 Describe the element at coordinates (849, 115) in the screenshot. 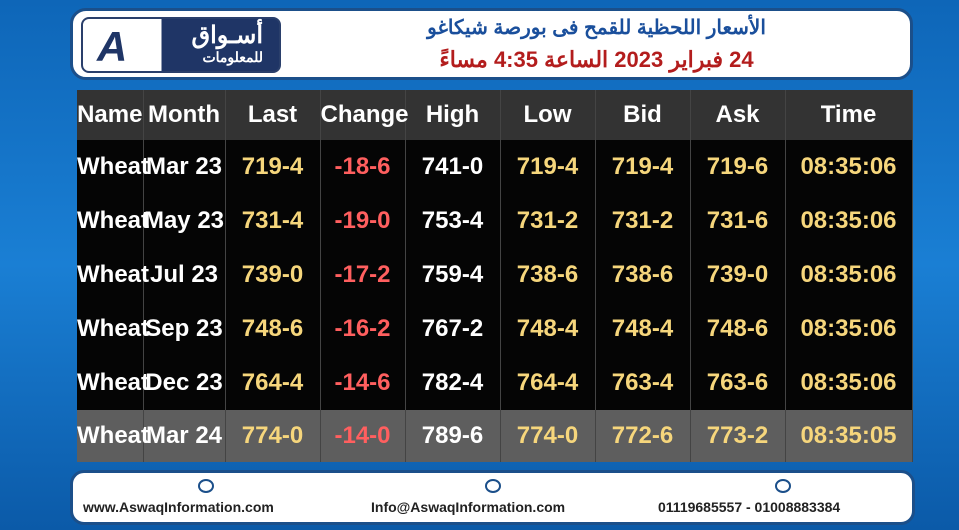

I see `column-header: Time` at that location.